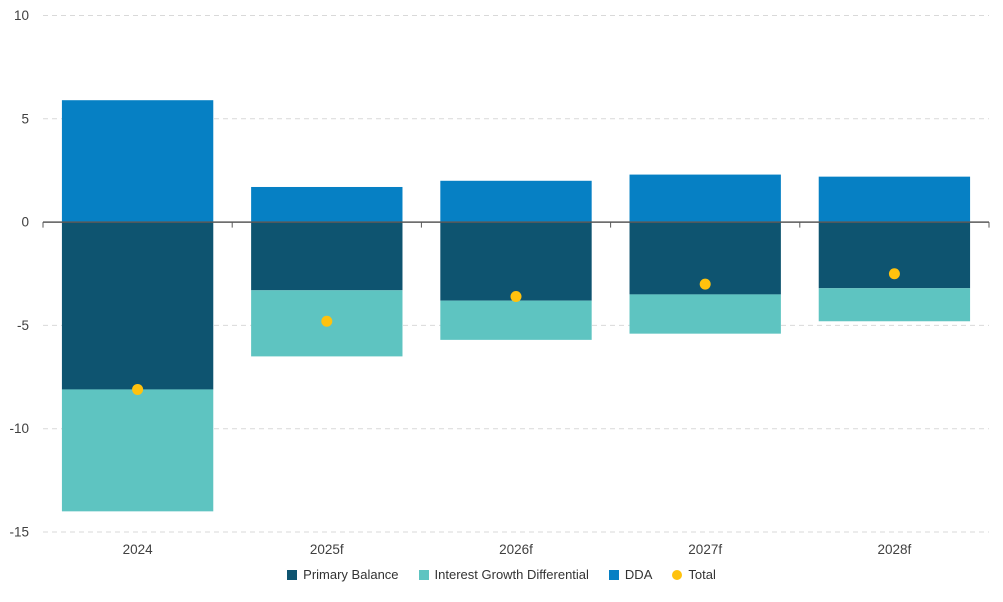 This screenshot has width=1003, height=602. I want to click on bar-segment-interest-growth-differential-2024, so click(137, 450).